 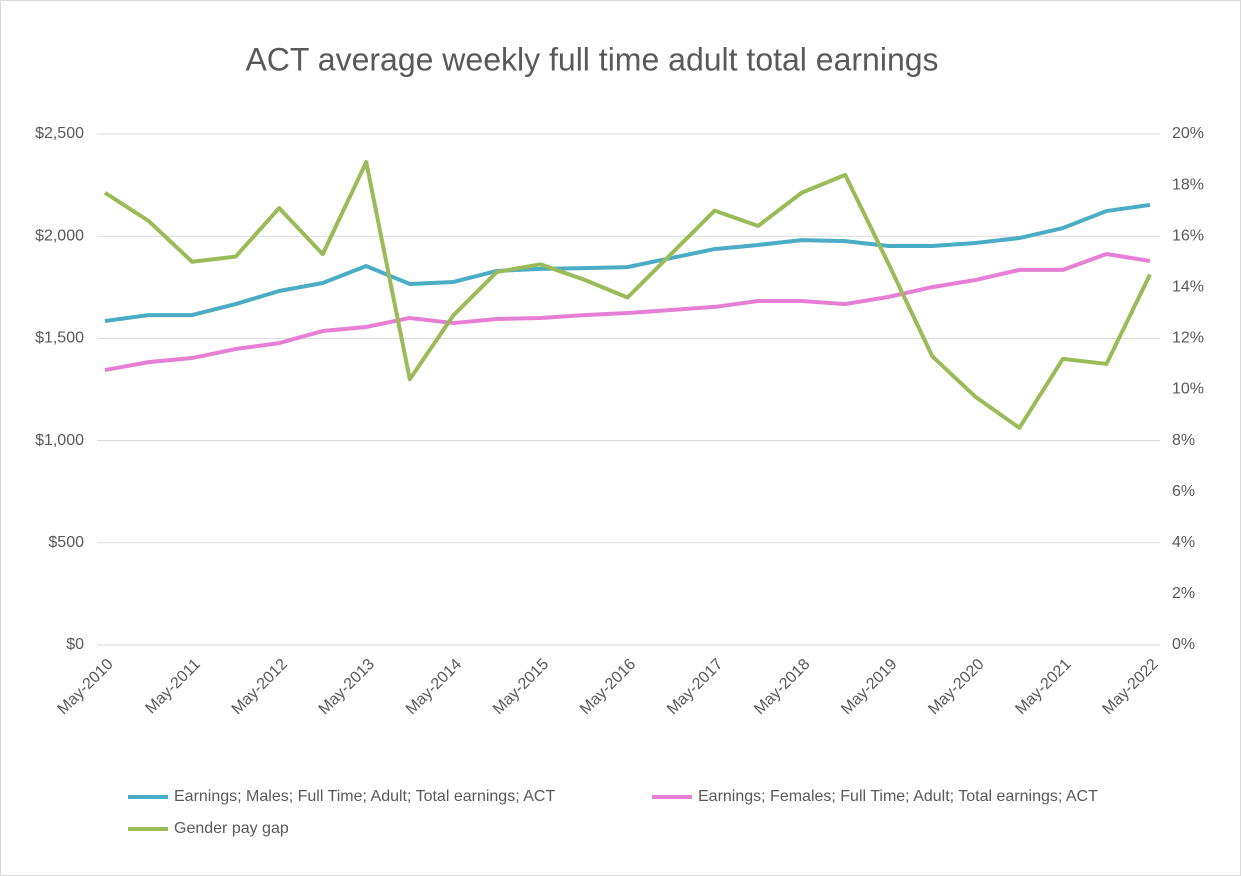 I want to click on y2-tick-label: 0%, so click(x=1183, y=644).